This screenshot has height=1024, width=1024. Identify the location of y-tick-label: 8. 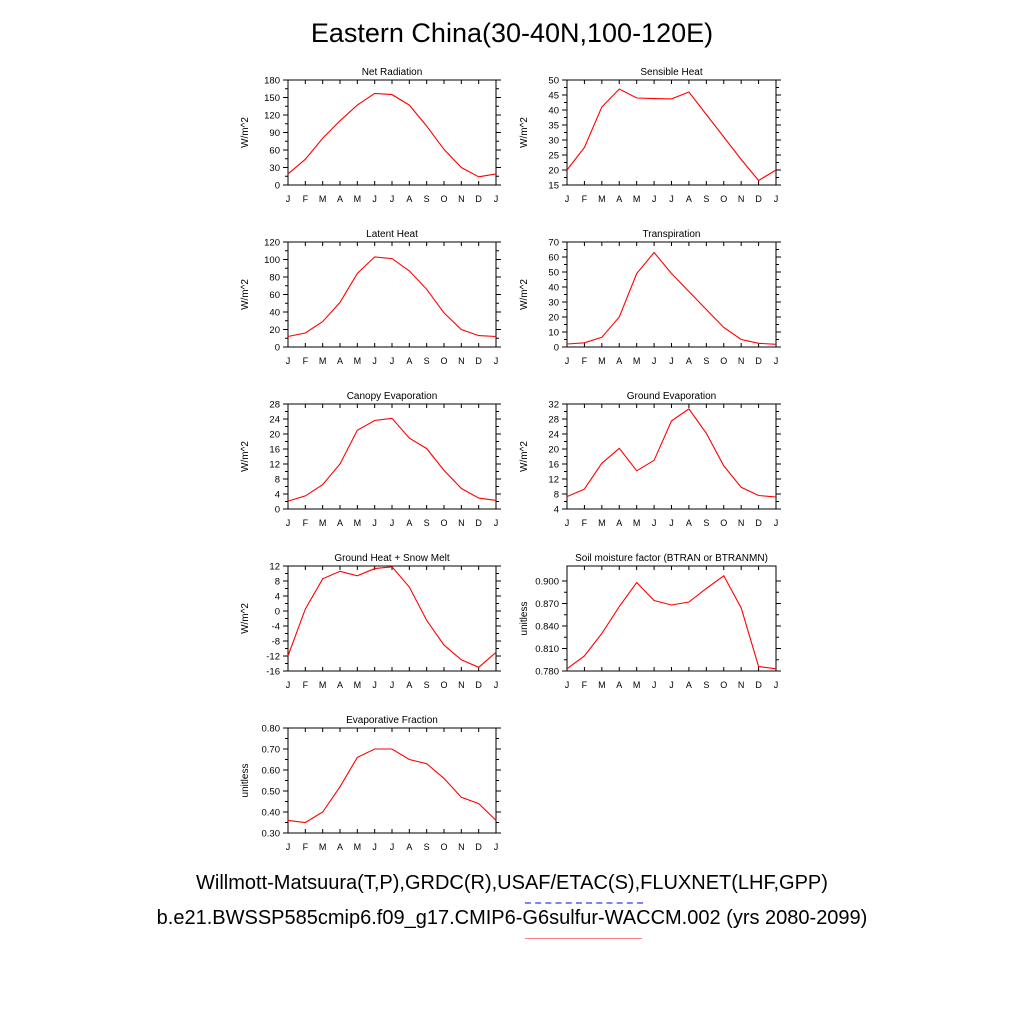
(277, 582).